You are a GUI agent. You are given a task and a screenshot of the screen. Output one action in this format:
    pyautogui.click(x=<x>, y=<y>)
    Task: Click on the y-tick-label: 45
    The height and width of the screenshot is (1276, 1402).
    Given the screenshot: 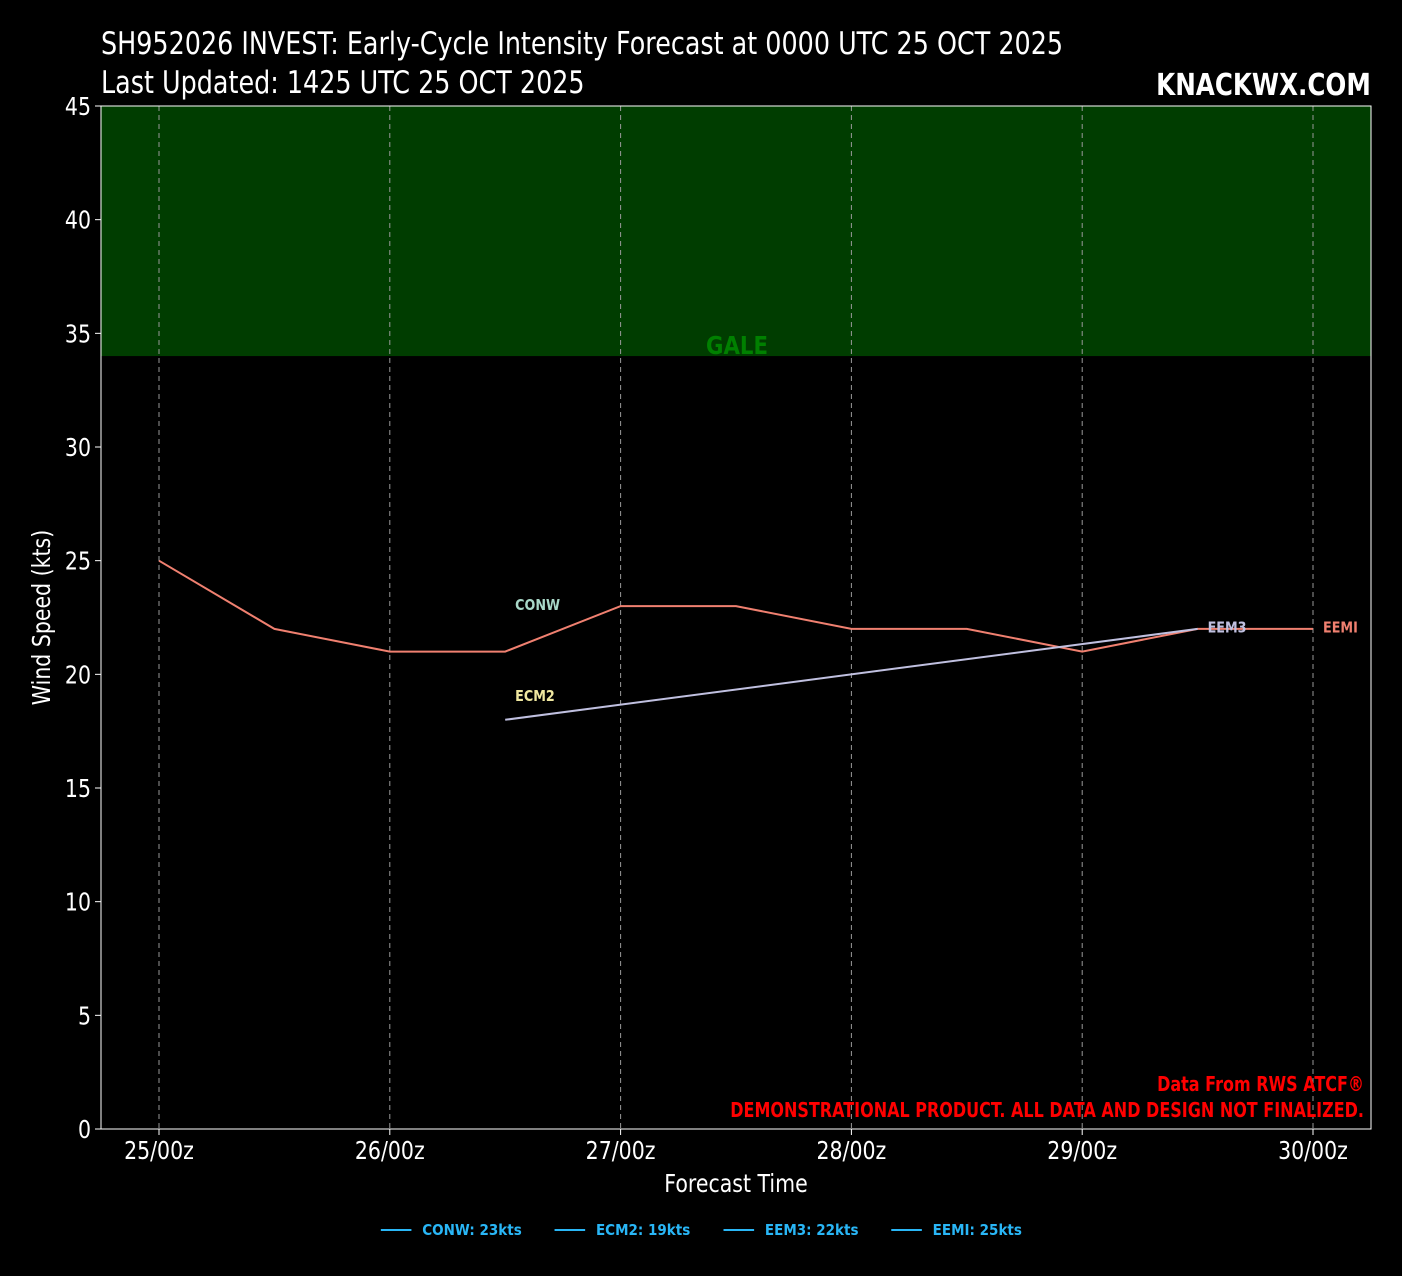 What is the action you would take?
    pyautogui.click(x=78, y=107)
    